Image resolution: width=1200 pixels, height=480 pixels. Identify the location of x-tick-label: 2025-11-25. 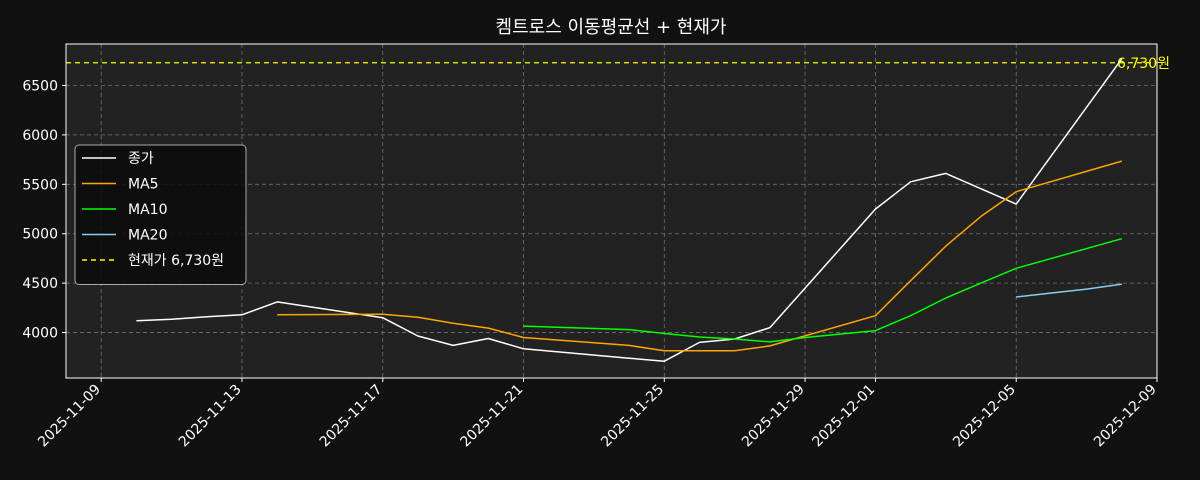
(632, 416).